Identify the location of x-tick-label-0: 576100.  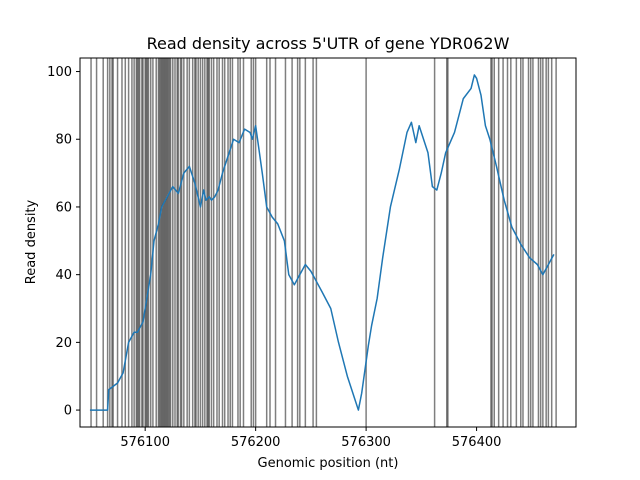
(145, 442).